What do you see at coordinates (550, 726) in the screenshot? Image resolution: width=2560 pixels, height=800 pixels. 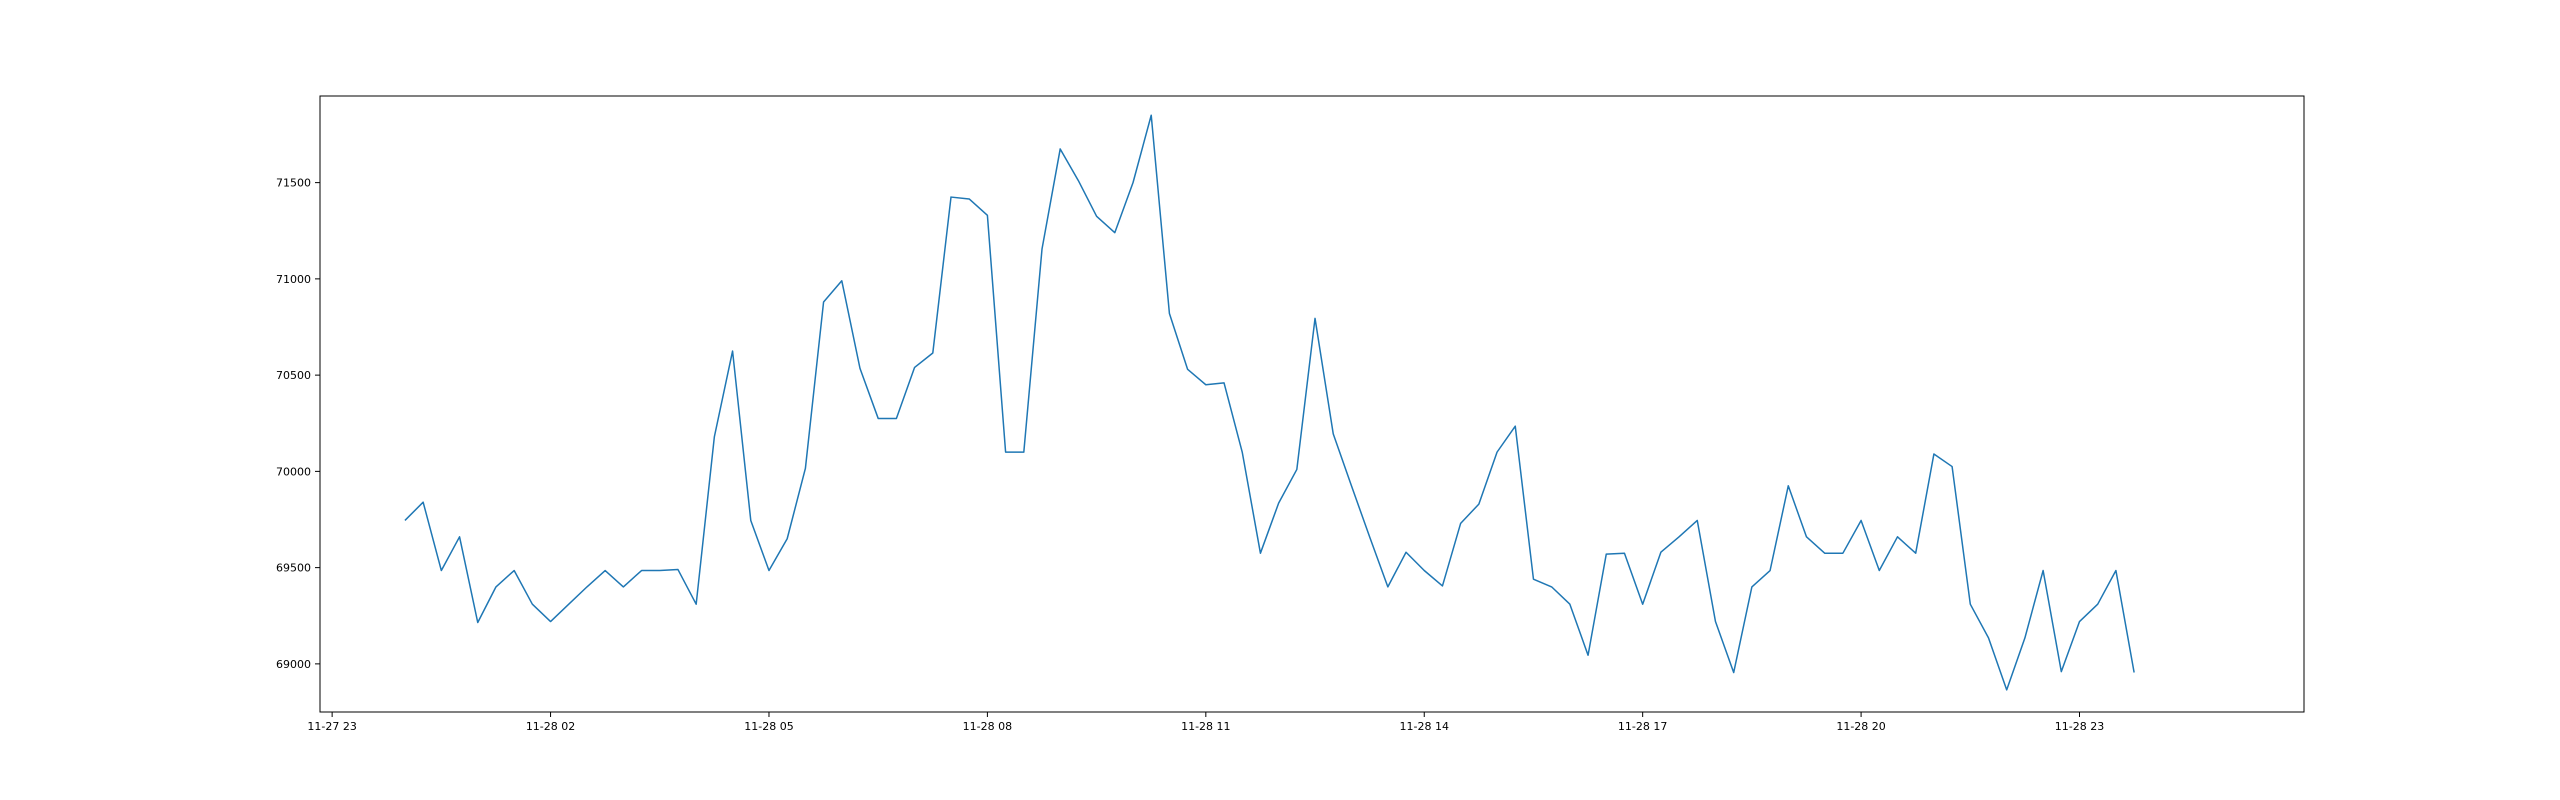 I see `x-tick-label: 11-28 02` at bounding box center [550, 726].